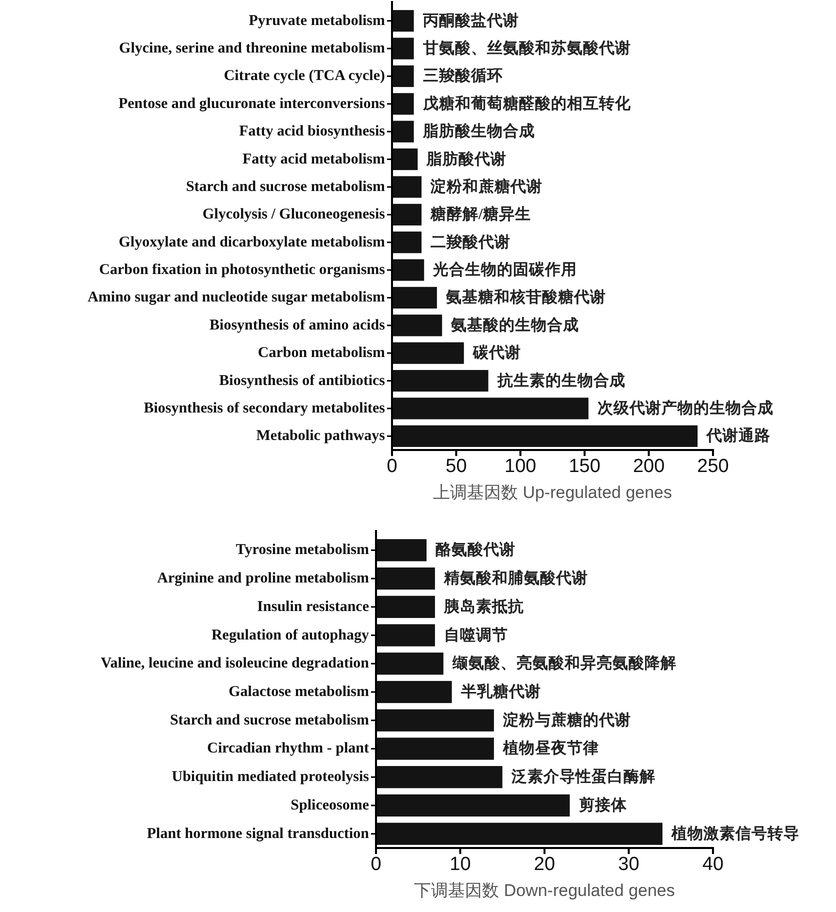 This screenshot has width=836, height=912. I want to click on annotation: 抗生素的生物合成, so click(561, 380).